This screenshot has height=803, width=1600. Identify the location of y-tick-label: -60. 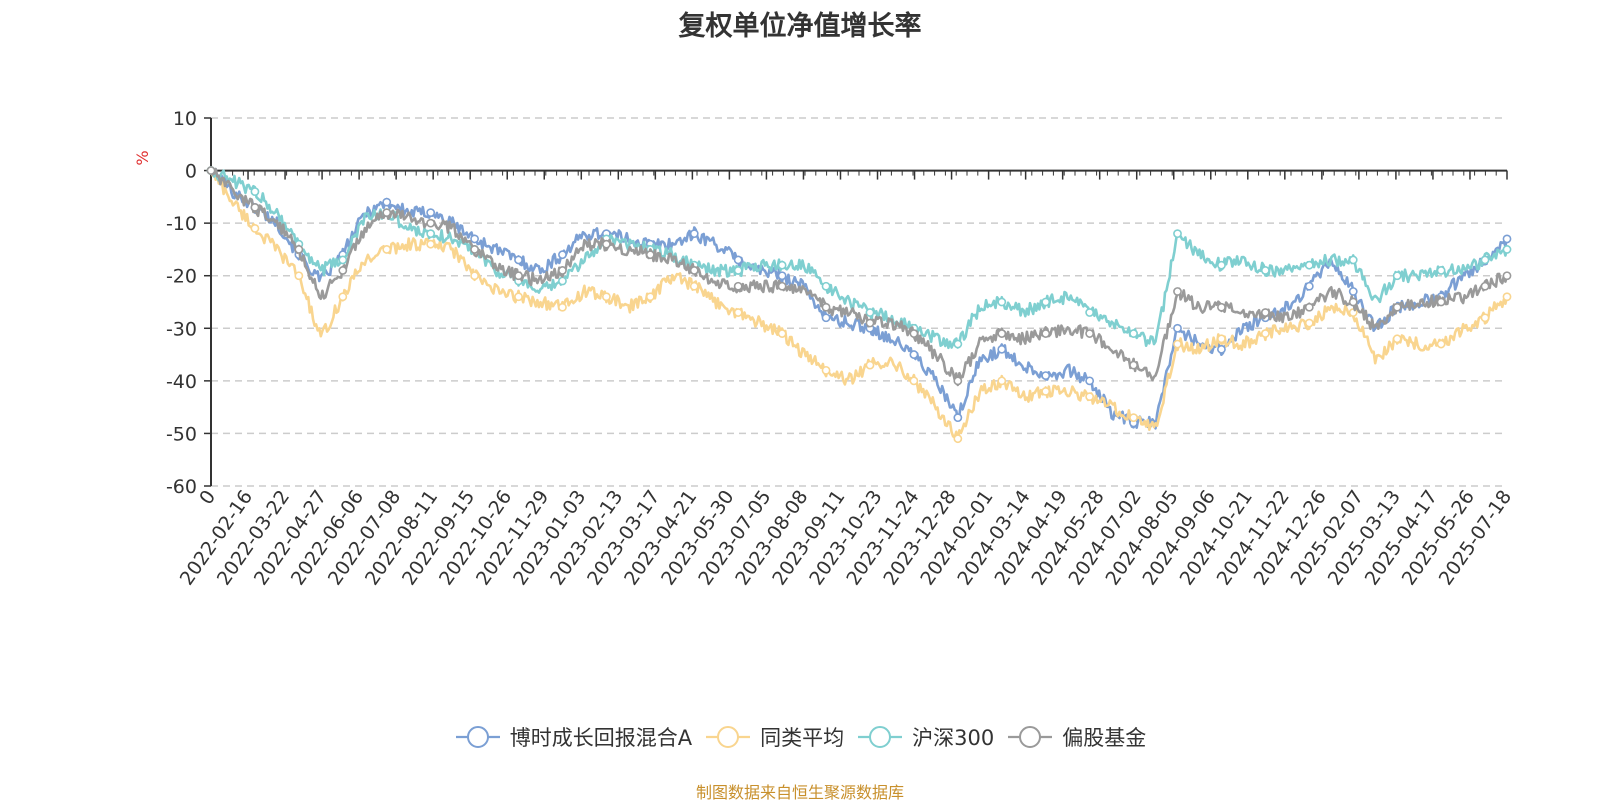
(181, 487).